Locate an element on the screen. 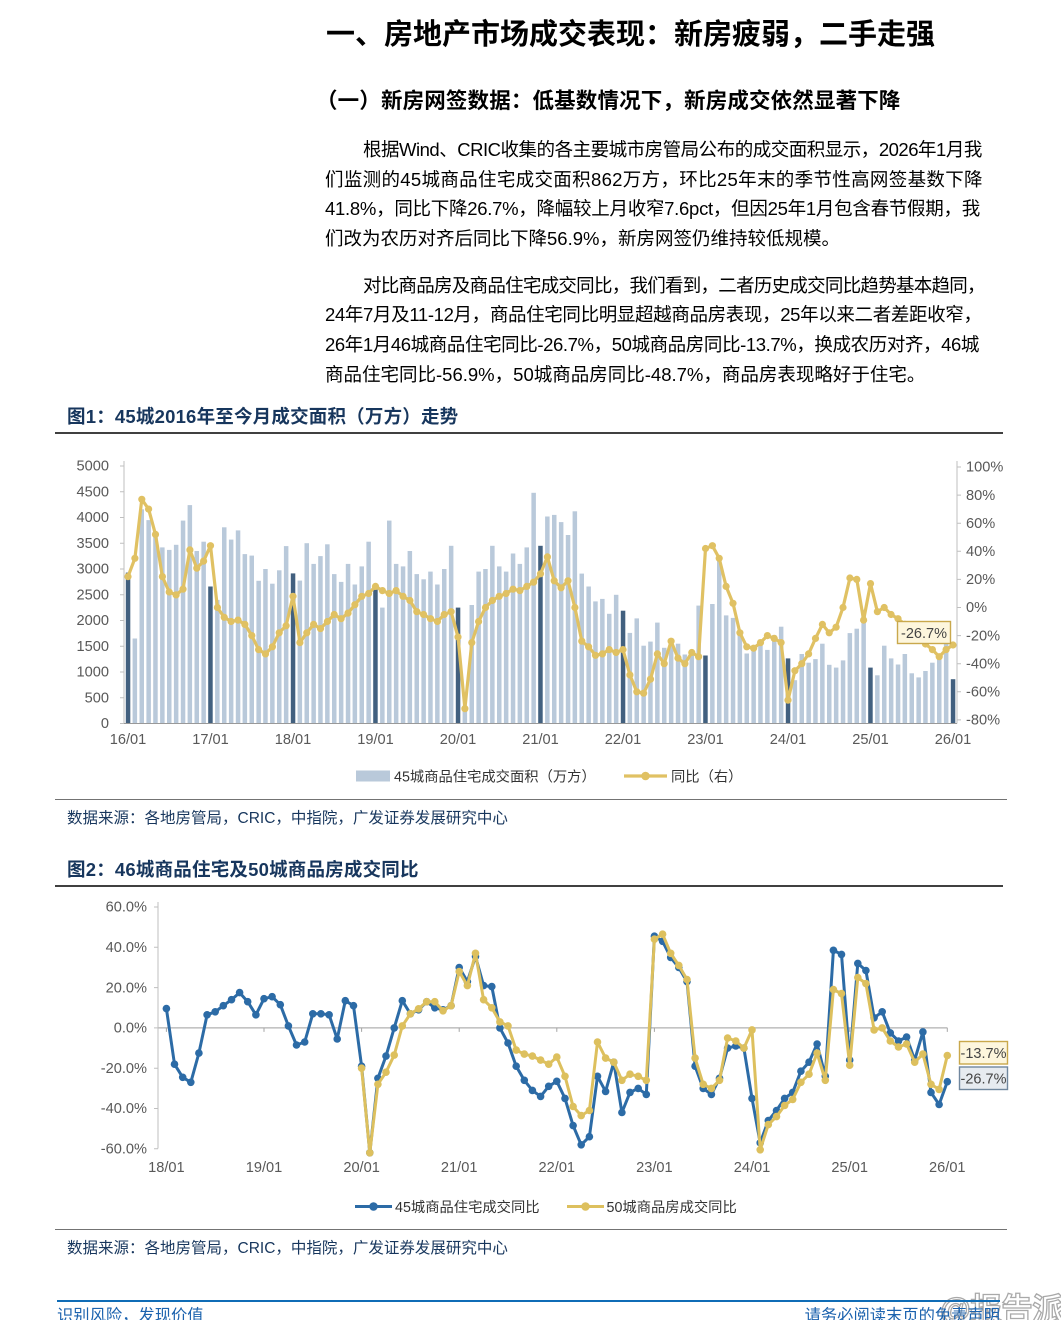 This screenshot has height=1320, width=1061. svg-text: 20% is located at coordinates (980, 580).